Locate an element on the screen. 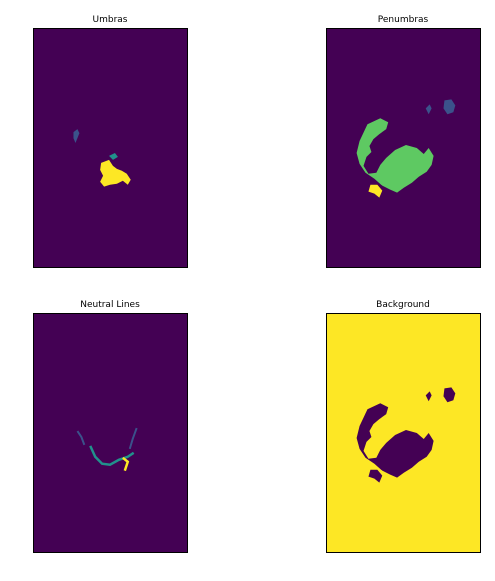 The width and height of the screenshot is (495, 581). umbras-image is located at coordinates (110, 148).